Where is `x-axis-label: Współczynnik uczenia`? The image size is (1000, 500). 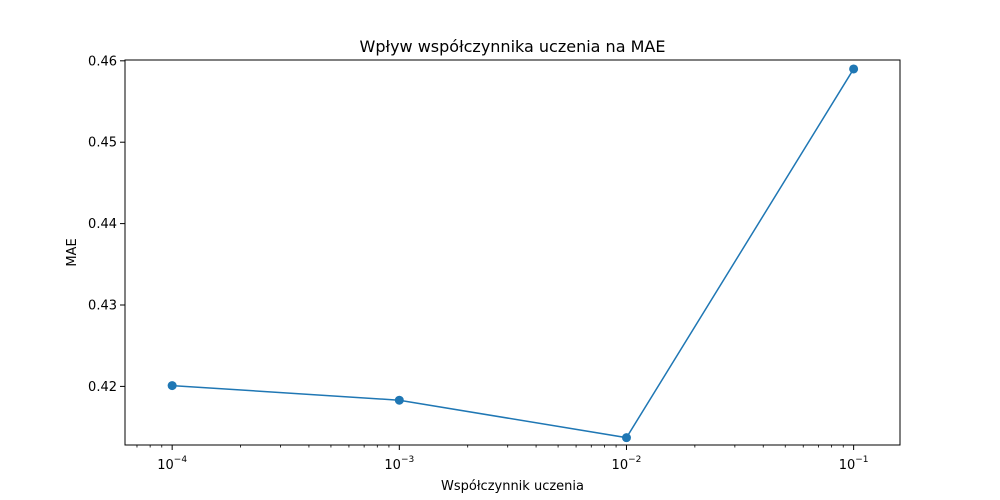 x-axis-label: Współczynnik uczenia is located at coordinates (512, 486).